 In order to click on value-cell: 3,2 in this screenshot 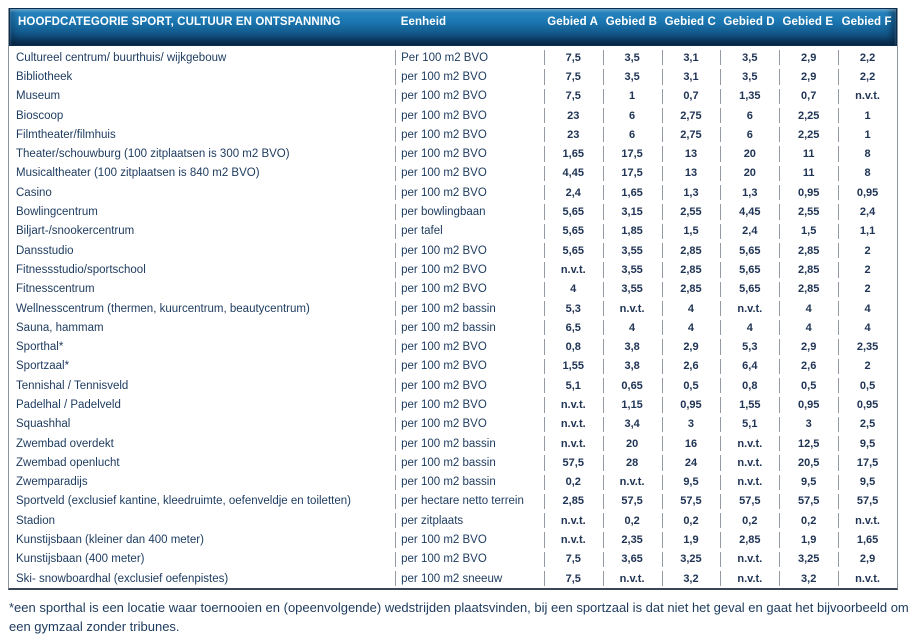, I will do `click(809, 579)`.